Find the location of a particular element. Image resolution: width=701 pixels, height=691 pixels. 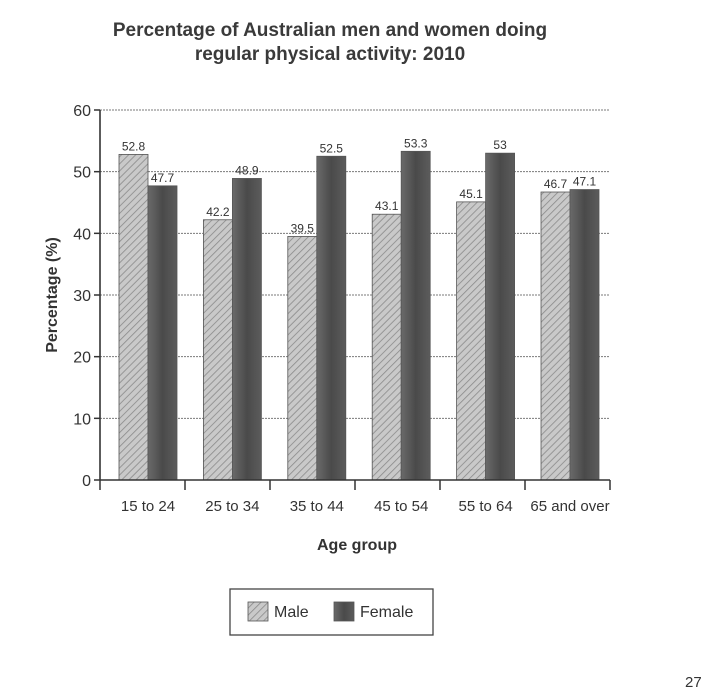

chart-title-line-2: regular physical activity: 2010 is located at coordinates (330, 54).